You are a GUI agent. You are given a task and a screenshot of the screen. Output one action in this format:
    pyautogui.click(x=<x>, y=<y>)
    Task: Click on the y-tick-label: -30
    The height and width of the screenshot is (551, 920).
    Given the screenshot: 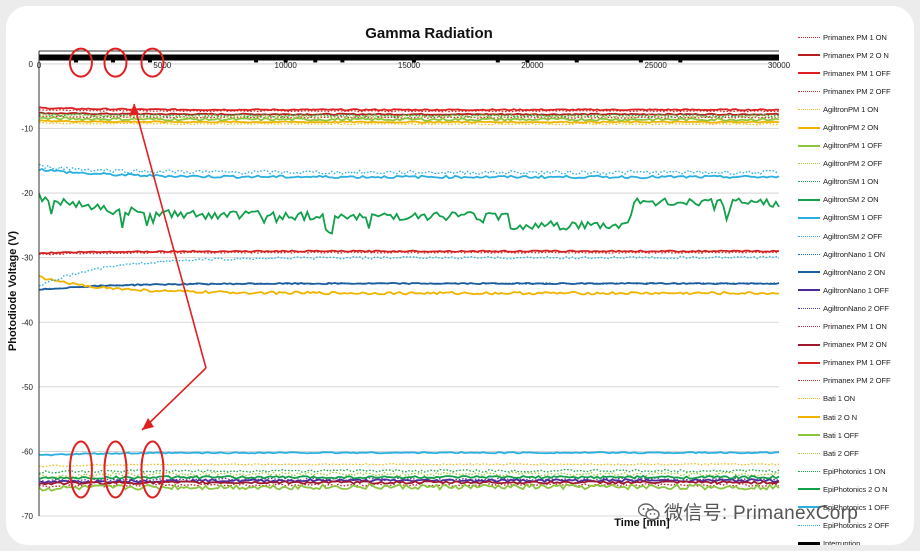 What is the action you would take?
    pyautogui.click(x=27, y=258)
    